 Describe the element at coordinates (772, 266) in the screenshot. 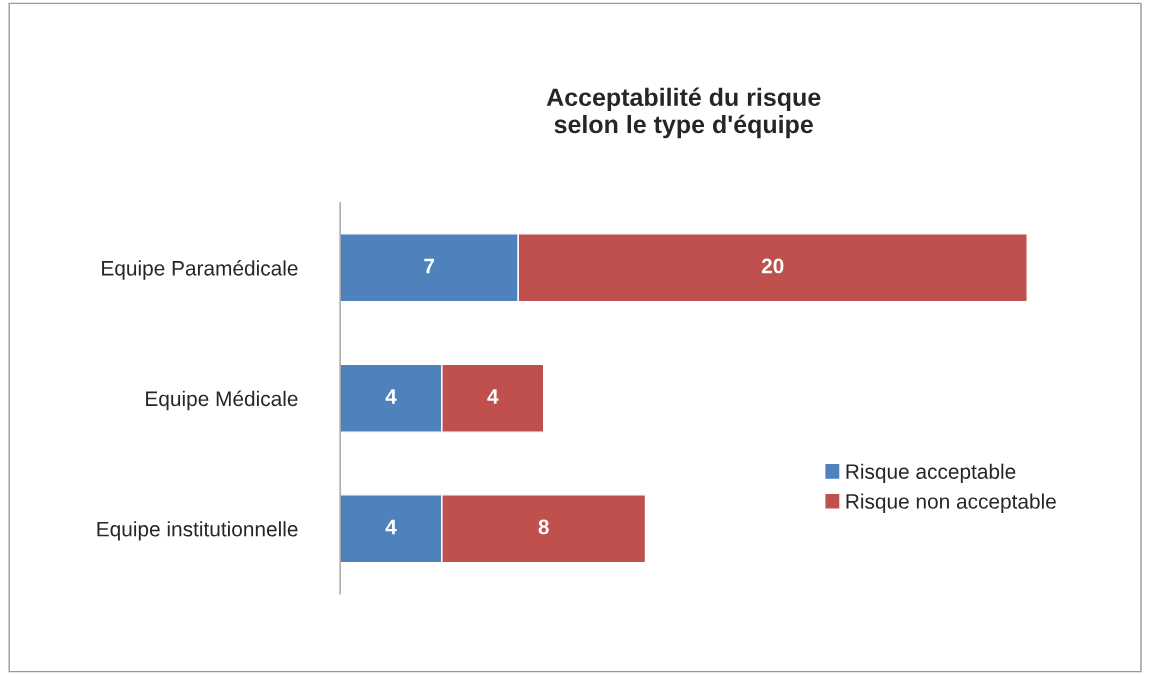

I see `data-label: 20` at that location.